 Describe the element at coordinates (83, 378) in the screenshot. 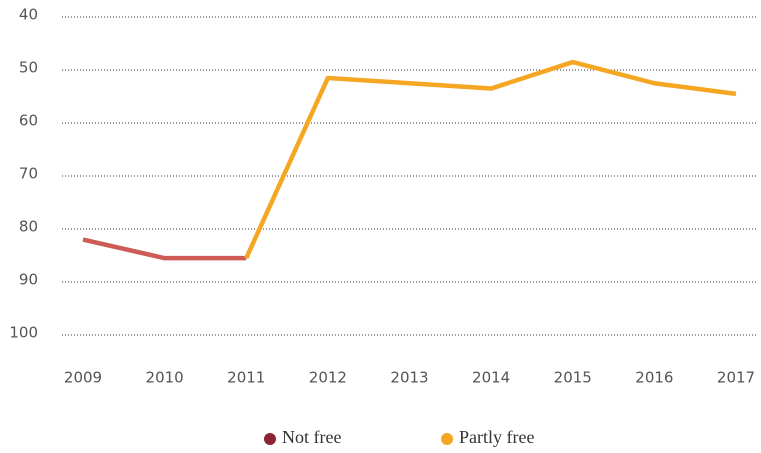

I see `x-tick-label: 2009` at that location.